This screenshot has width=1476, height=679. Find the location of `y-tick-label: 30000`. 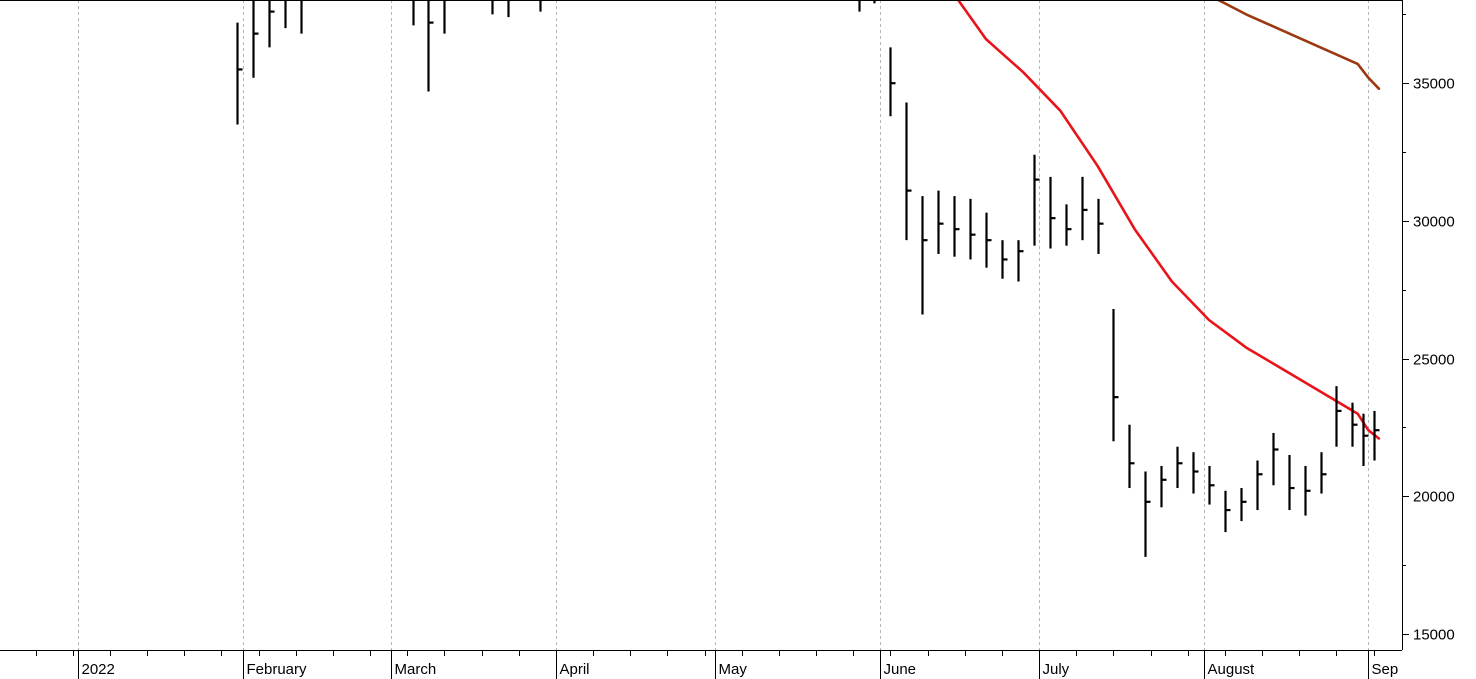

y-tick-label: 30000 is located at coordinates (1434, 222).